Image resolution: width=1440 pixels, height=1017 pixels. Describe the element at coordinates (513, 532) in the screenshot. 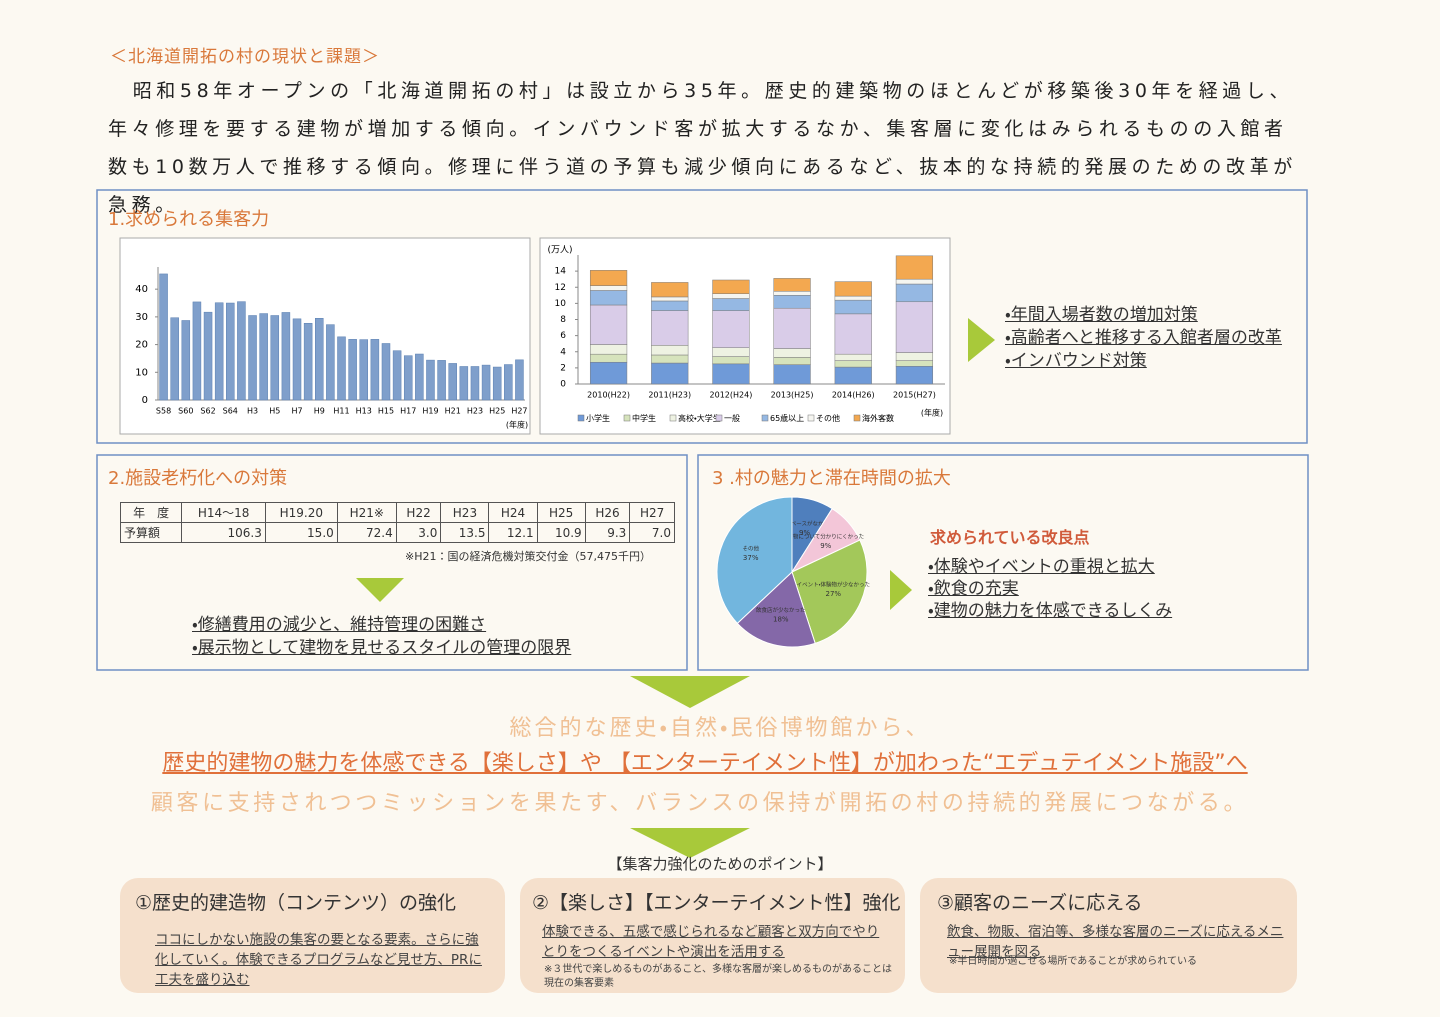

I see `table-cell: 12.1` at that location.